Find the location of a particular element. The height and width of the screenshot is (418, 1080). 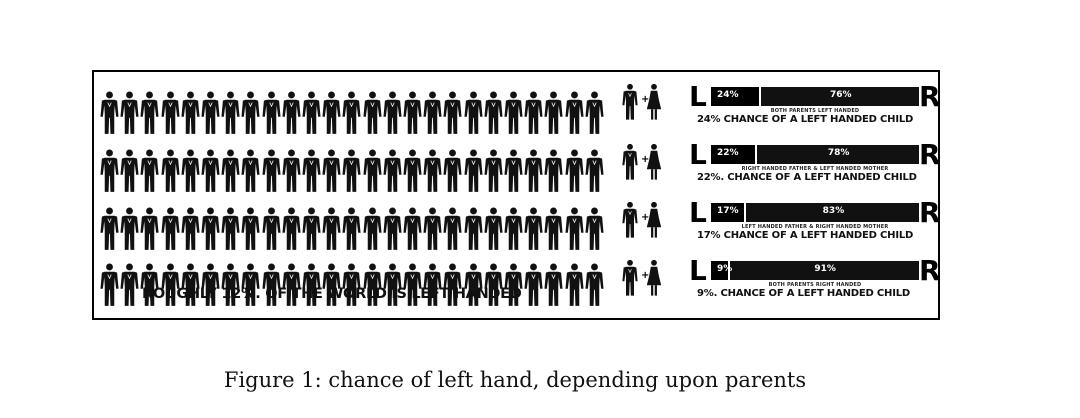

parents-description: BOTH PARENTS LEFT HANDED is located at coordinates (815, 111).